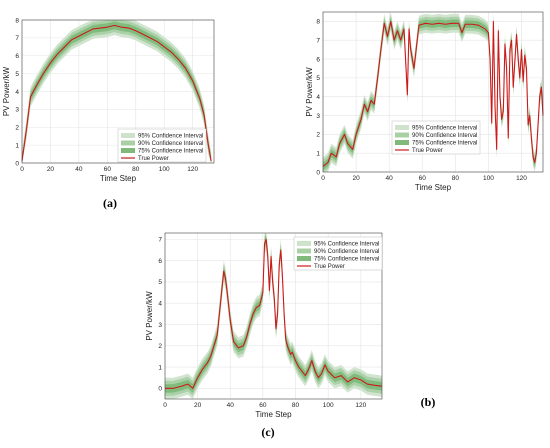  Describe the element at coordinates (110, 203) in the screenshot. I see `panel-label: (a)` at that location.